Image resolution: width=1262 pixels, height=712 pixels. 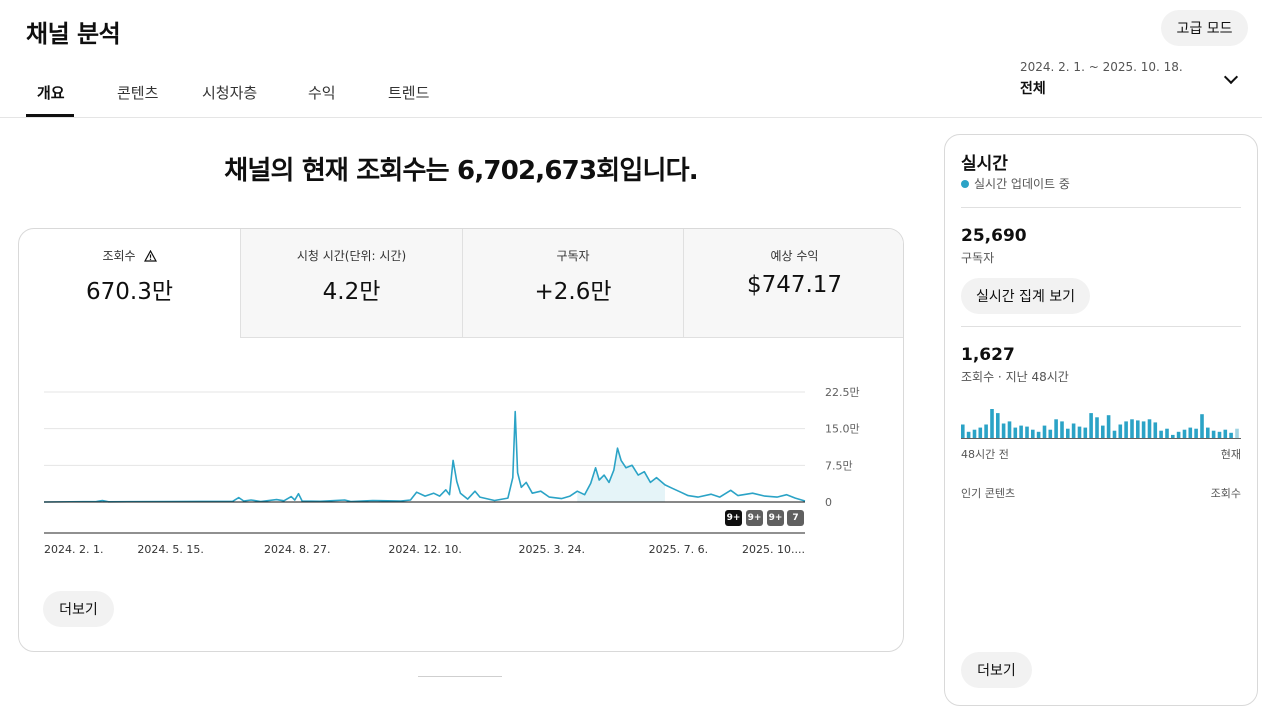 I want to click on top-content-metric: 조회수, so click(x=1225, y=493).